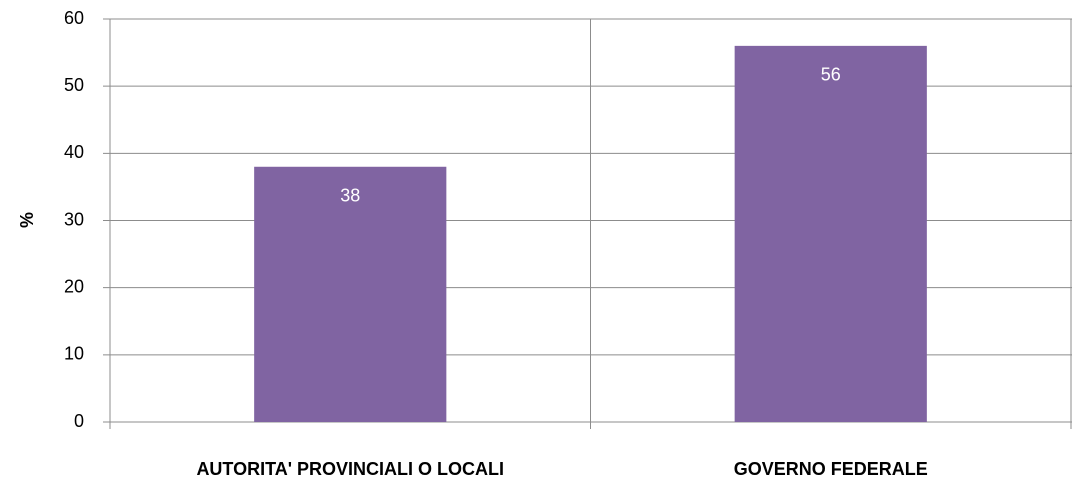 The image size is (1072, 484). Describe the element at coordinates (27, 220) in the screenshot. I see `y-axis-label: %` at that location.